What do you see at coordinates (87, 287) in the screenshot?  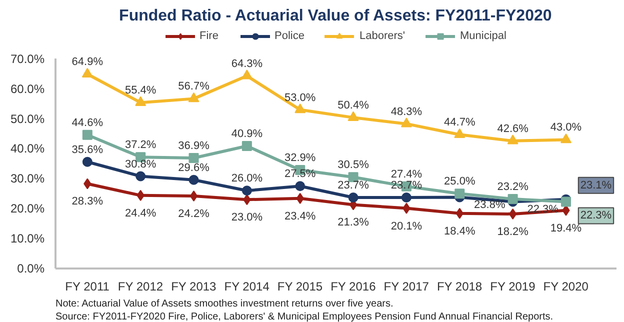 I see `x-tick-label: FY 2011` at bounding box center [87, 287].